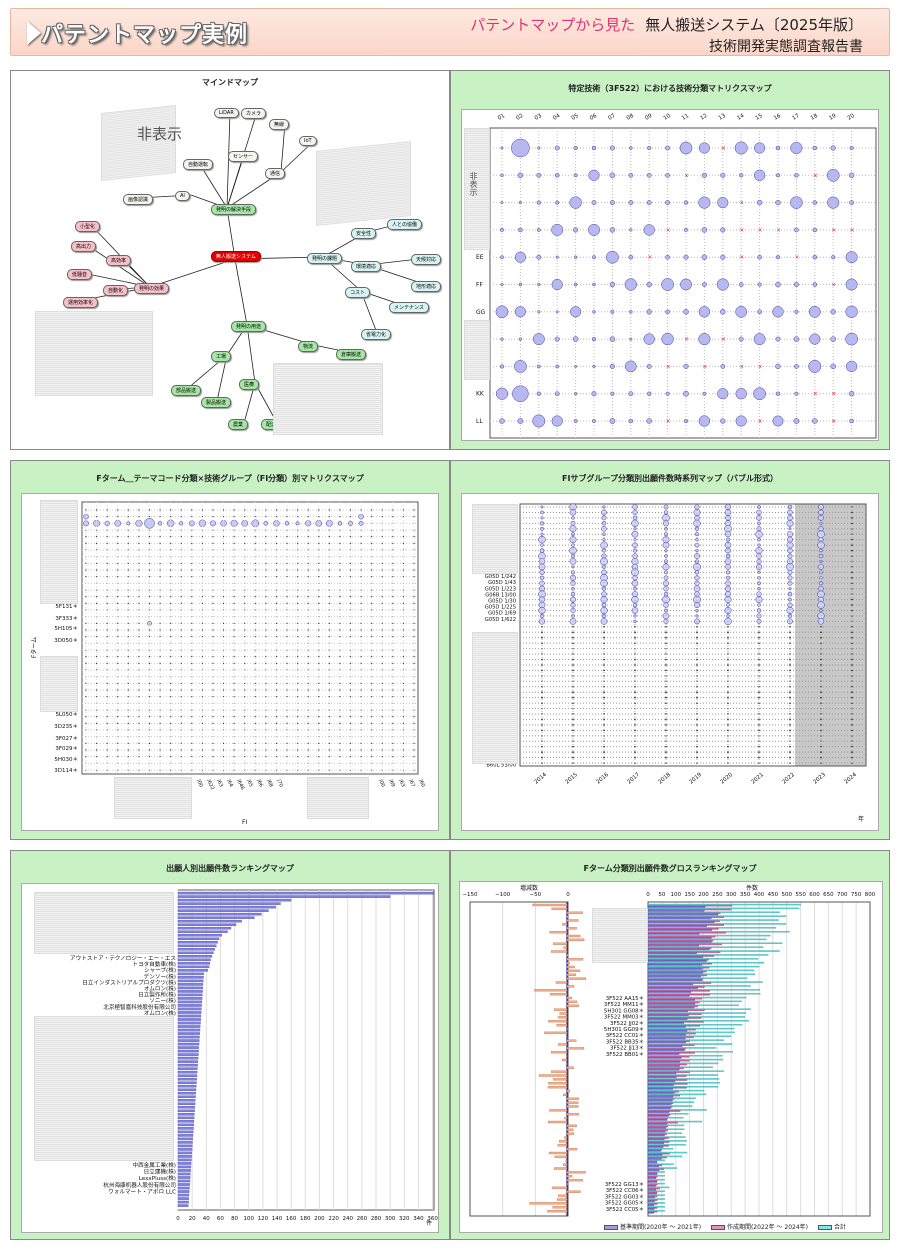 This screenshot has height=1250, width=900. I want to click on hidden-area, so click(620, 935).